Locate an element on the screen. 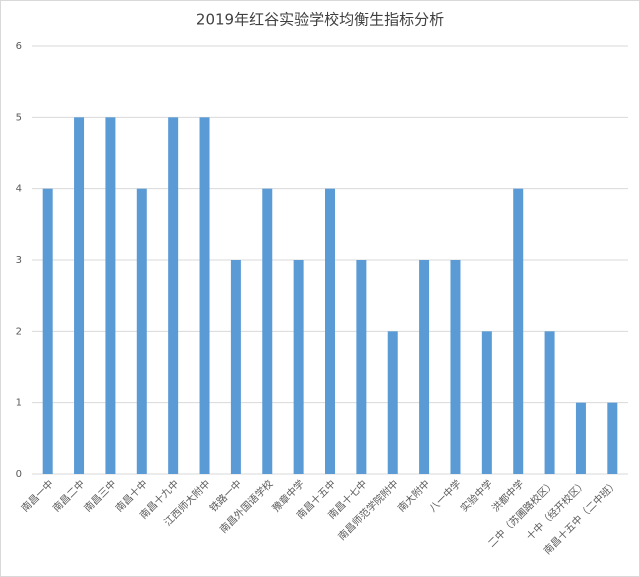 The image size is (640, 577). y-tick-label: 5 is located at coordinates (19, 117).